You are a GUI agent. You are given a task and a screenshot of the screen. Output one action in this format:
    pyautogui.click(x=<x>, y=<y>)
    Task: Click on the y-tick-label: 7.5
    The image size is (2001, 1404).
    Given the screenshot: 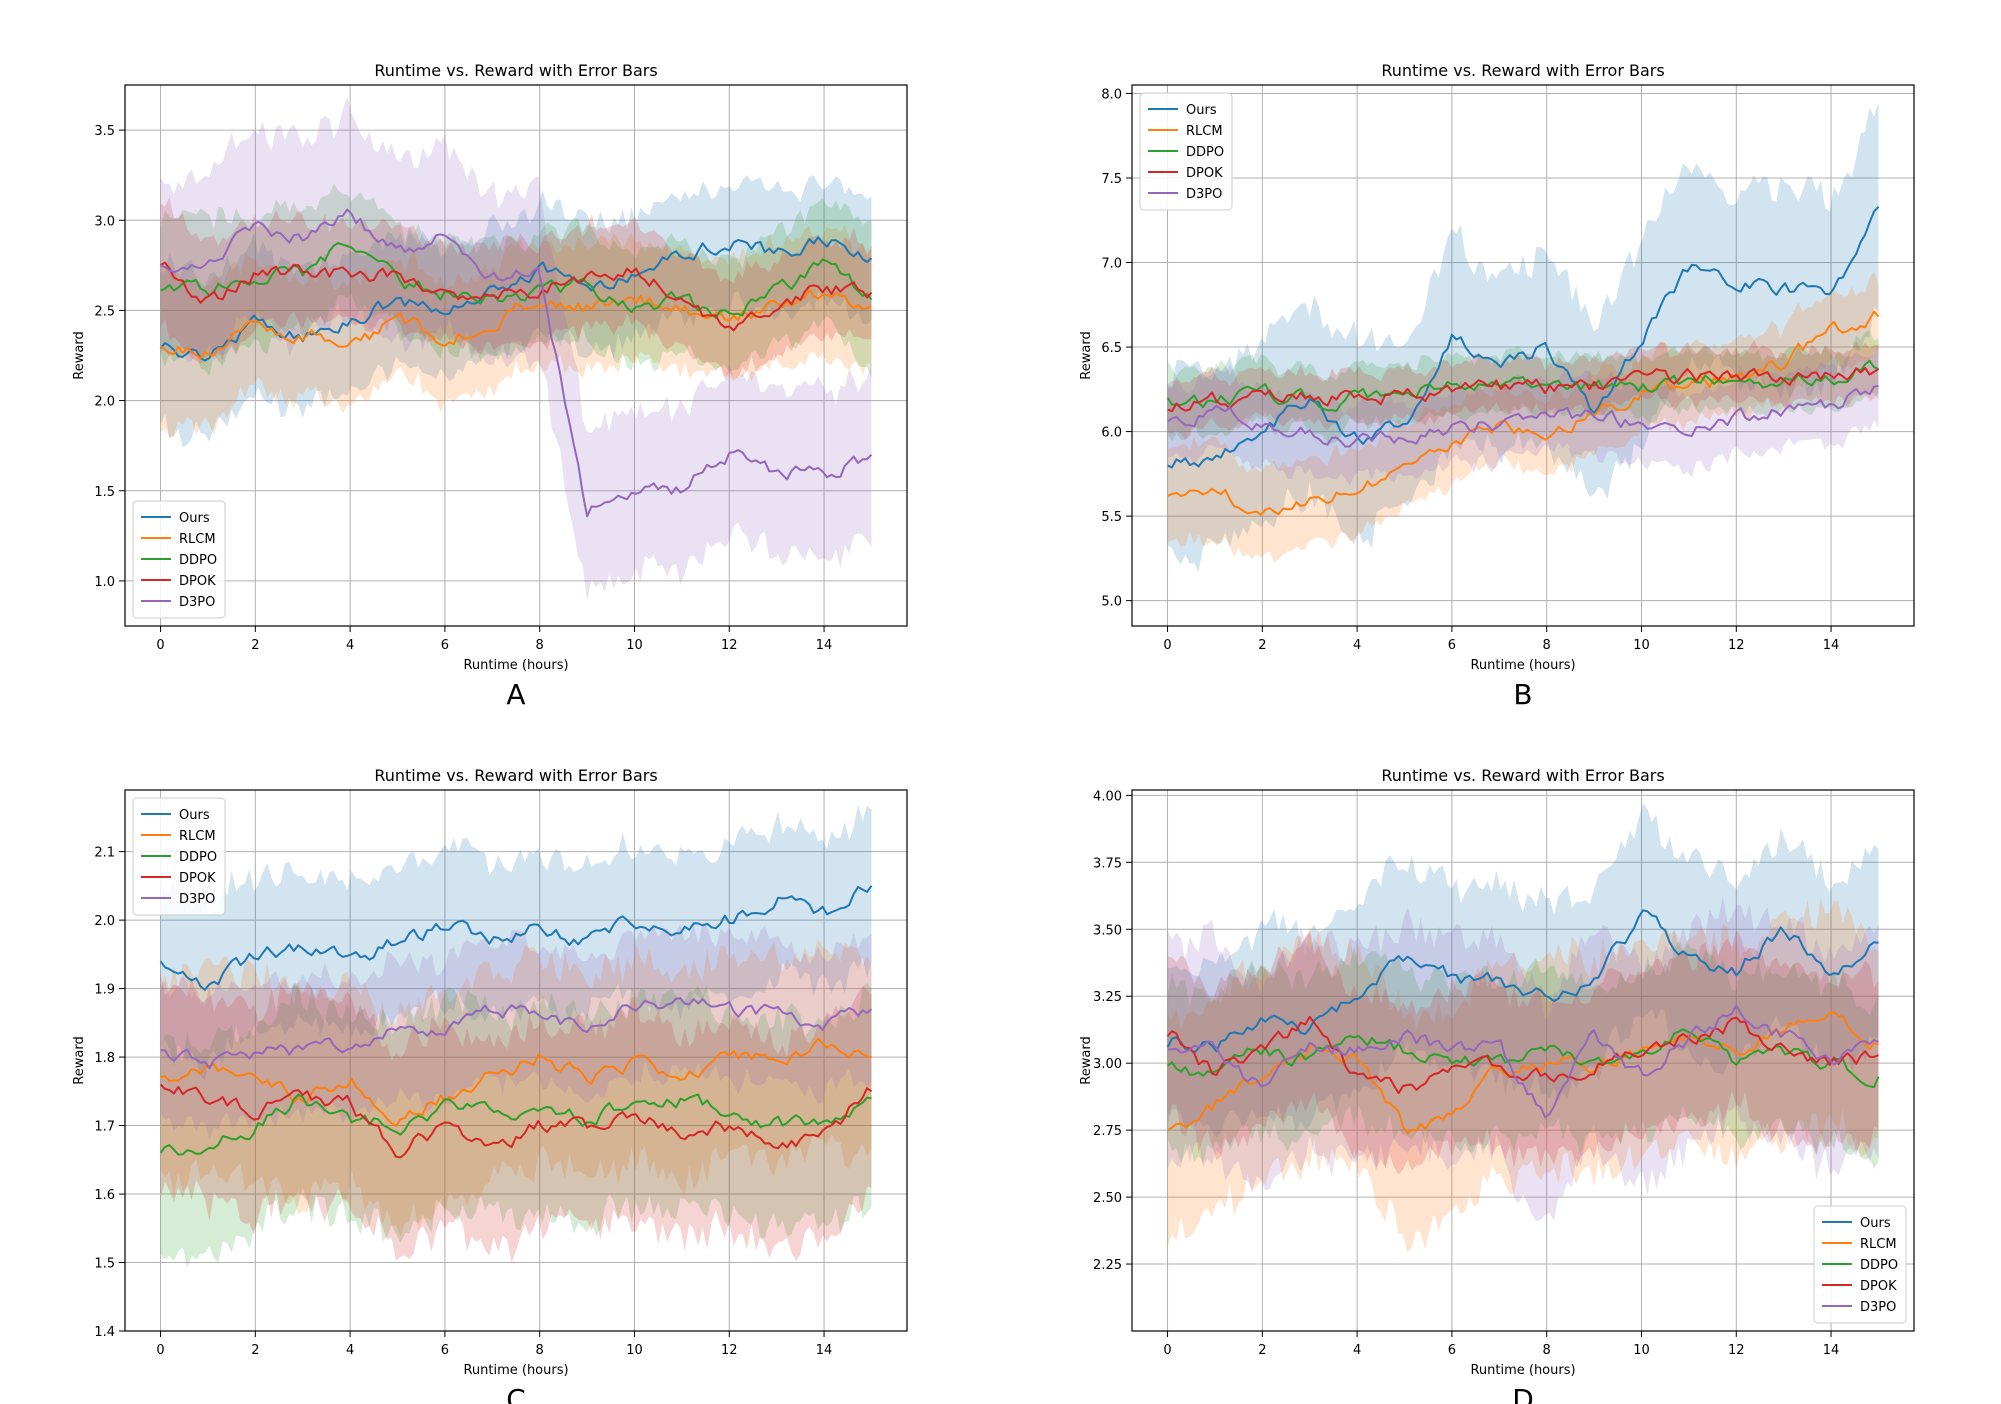 What is the action you would take?
    pyautogui.click(x=1111, y=179)
    